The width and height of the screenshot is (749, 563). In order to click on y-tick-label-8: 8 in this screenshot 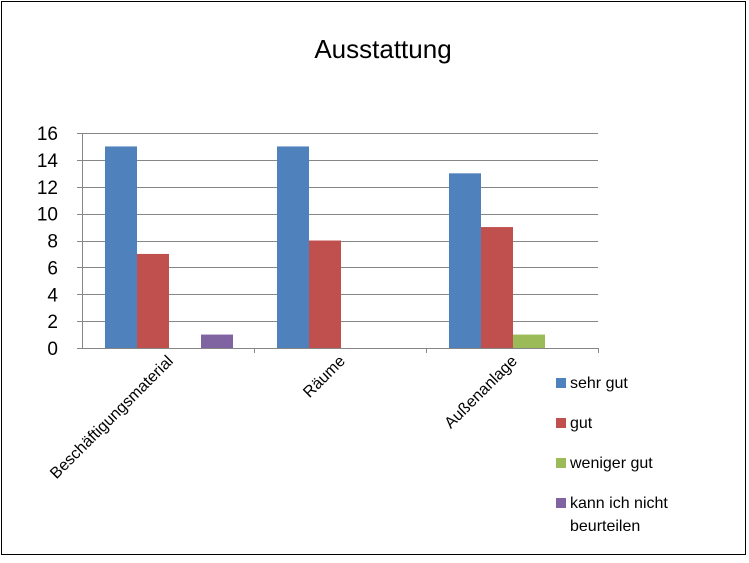, I will do `click(52, 242)`.